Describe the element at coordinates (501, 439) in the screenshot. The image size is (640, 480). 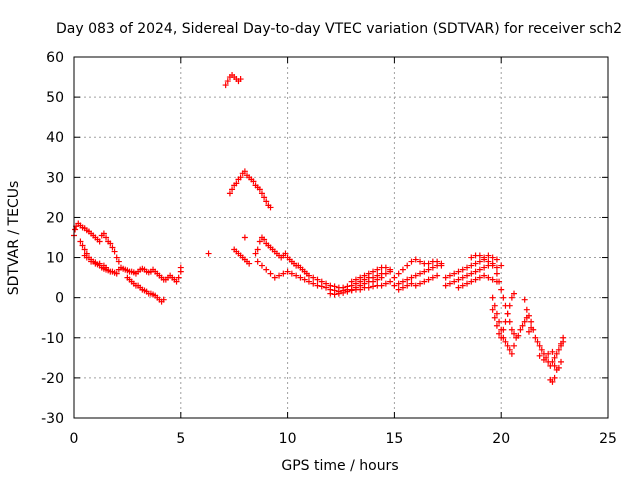
I see `x-tick-label: 20` at that location.